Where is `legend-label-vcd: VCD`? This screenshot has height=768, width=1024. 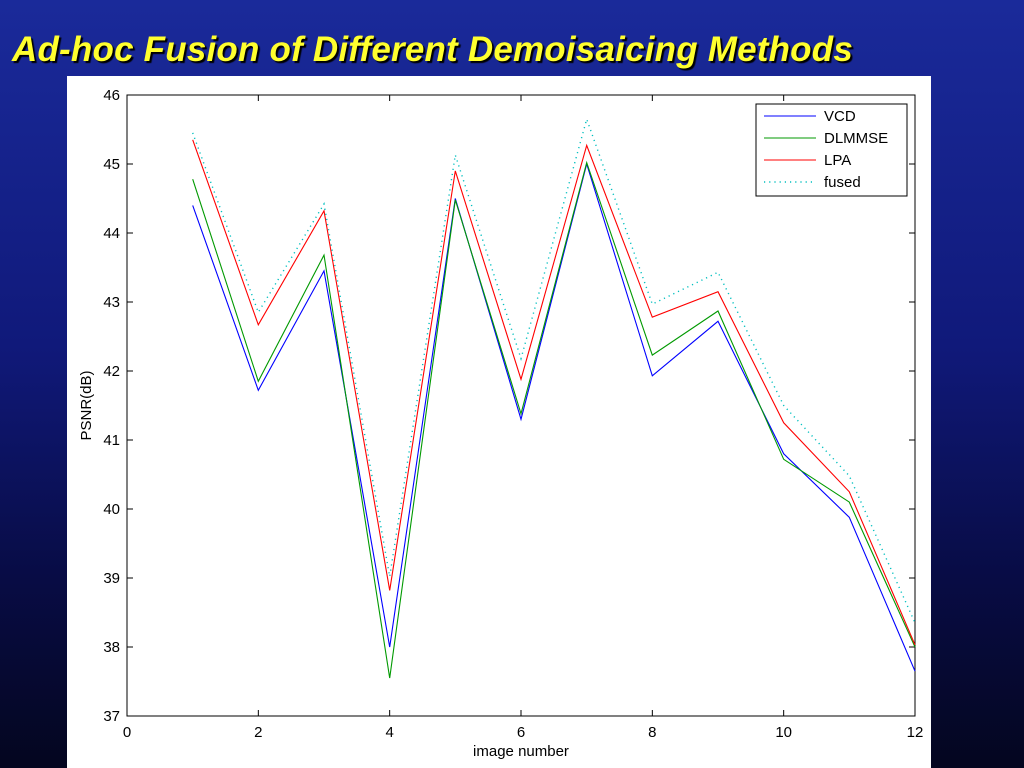
legend-label-vcd: VCD is located at coordinates (840, 116).